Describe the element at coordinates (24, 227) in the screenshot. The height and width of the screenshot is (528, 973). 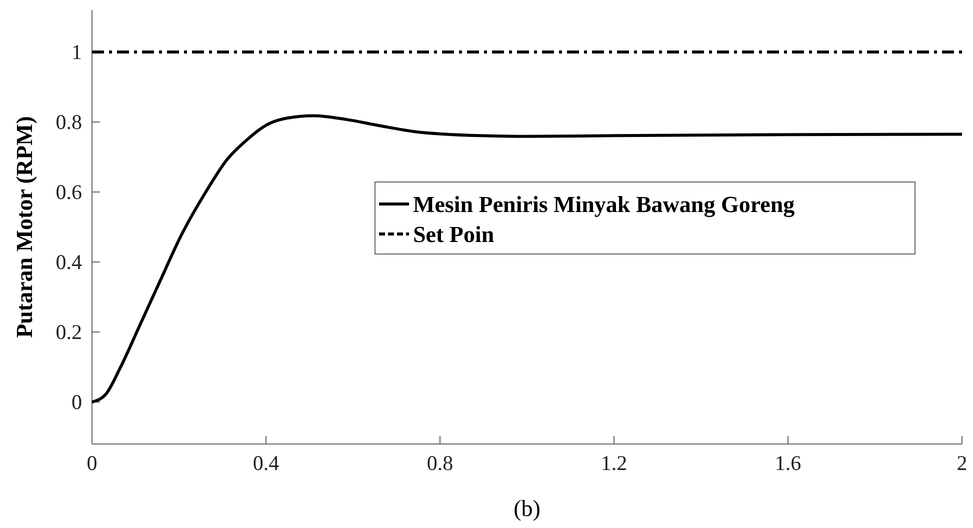
I see `y-axis-title: Putaran Motor (RPM)` at that location.